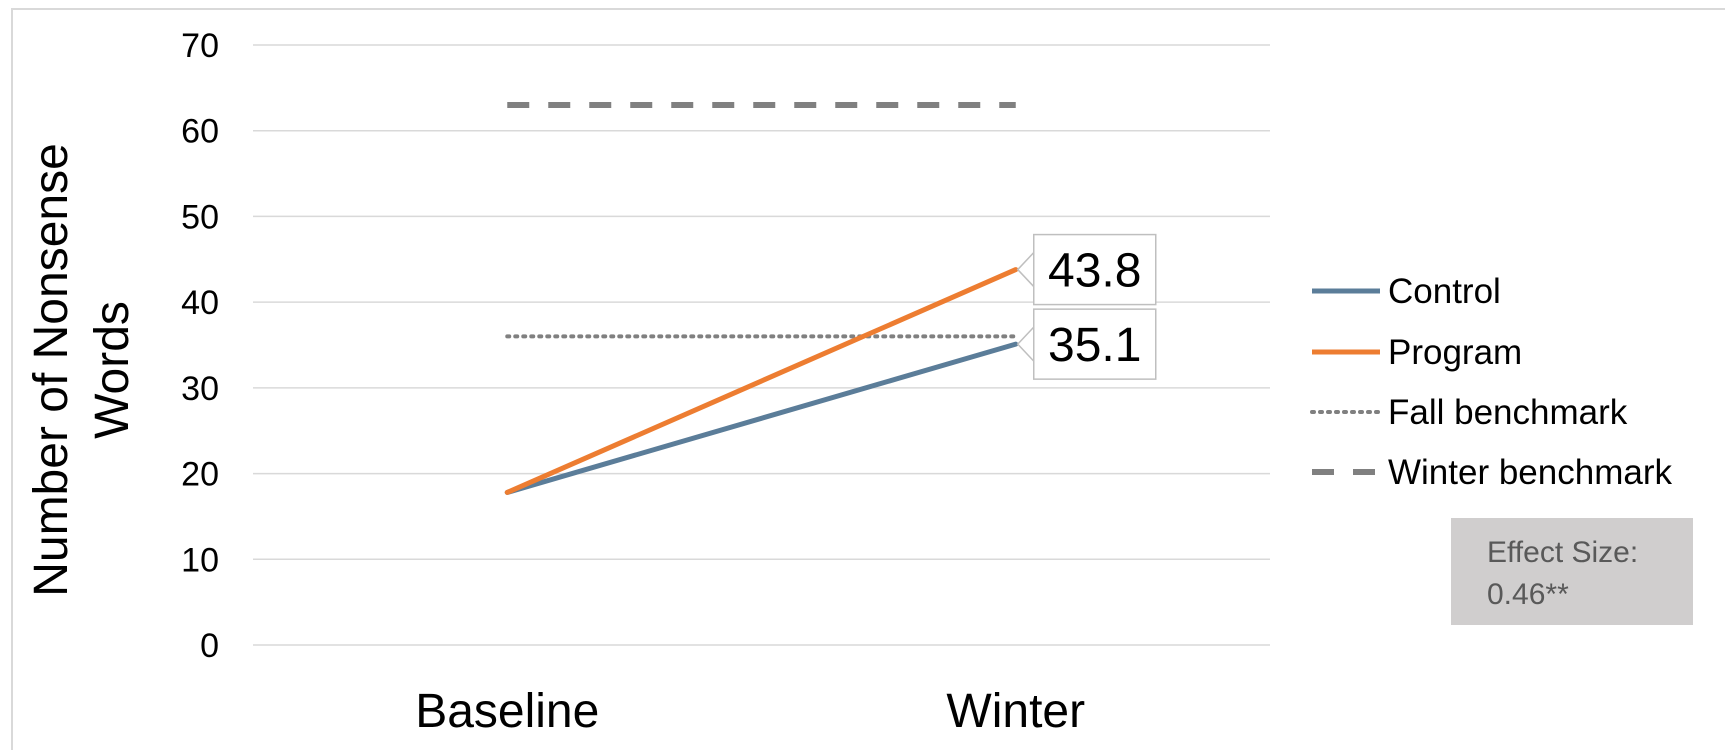 This screenshot has height=750, width=1725. Describe the element at coordinates (200, 132) in the screenshot. I see `y-tick-label-60: 60` at that location.